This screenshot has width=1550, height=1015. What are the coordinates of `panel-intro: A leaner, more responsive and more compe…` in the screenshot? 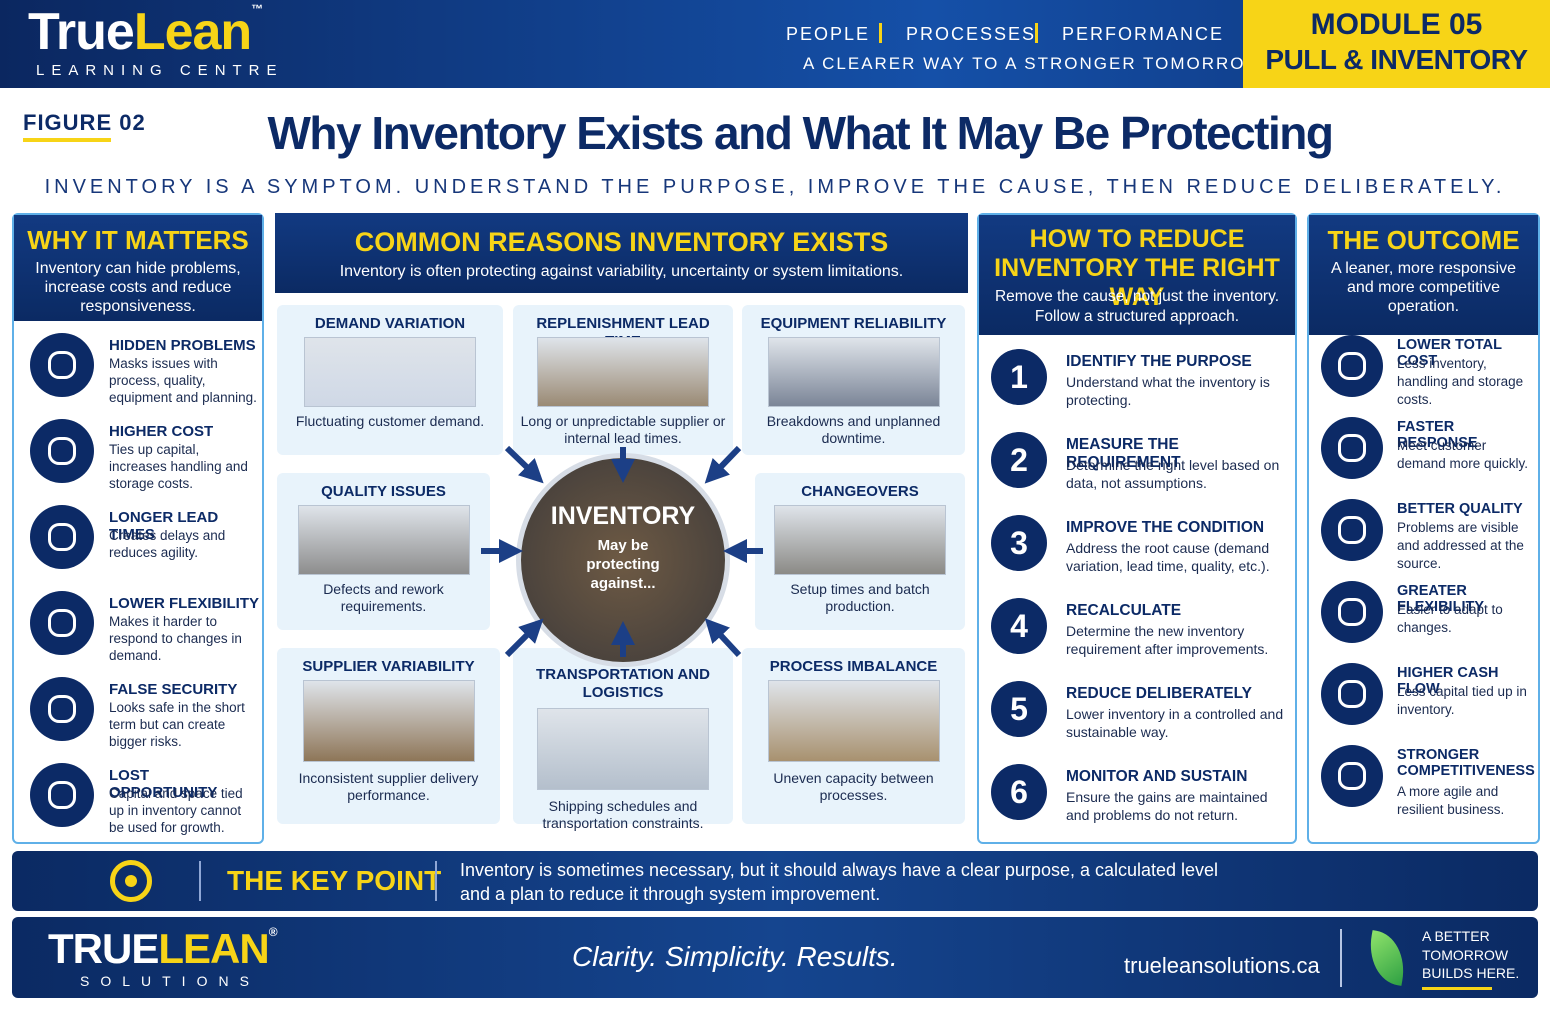 It's located at (1423, 287).